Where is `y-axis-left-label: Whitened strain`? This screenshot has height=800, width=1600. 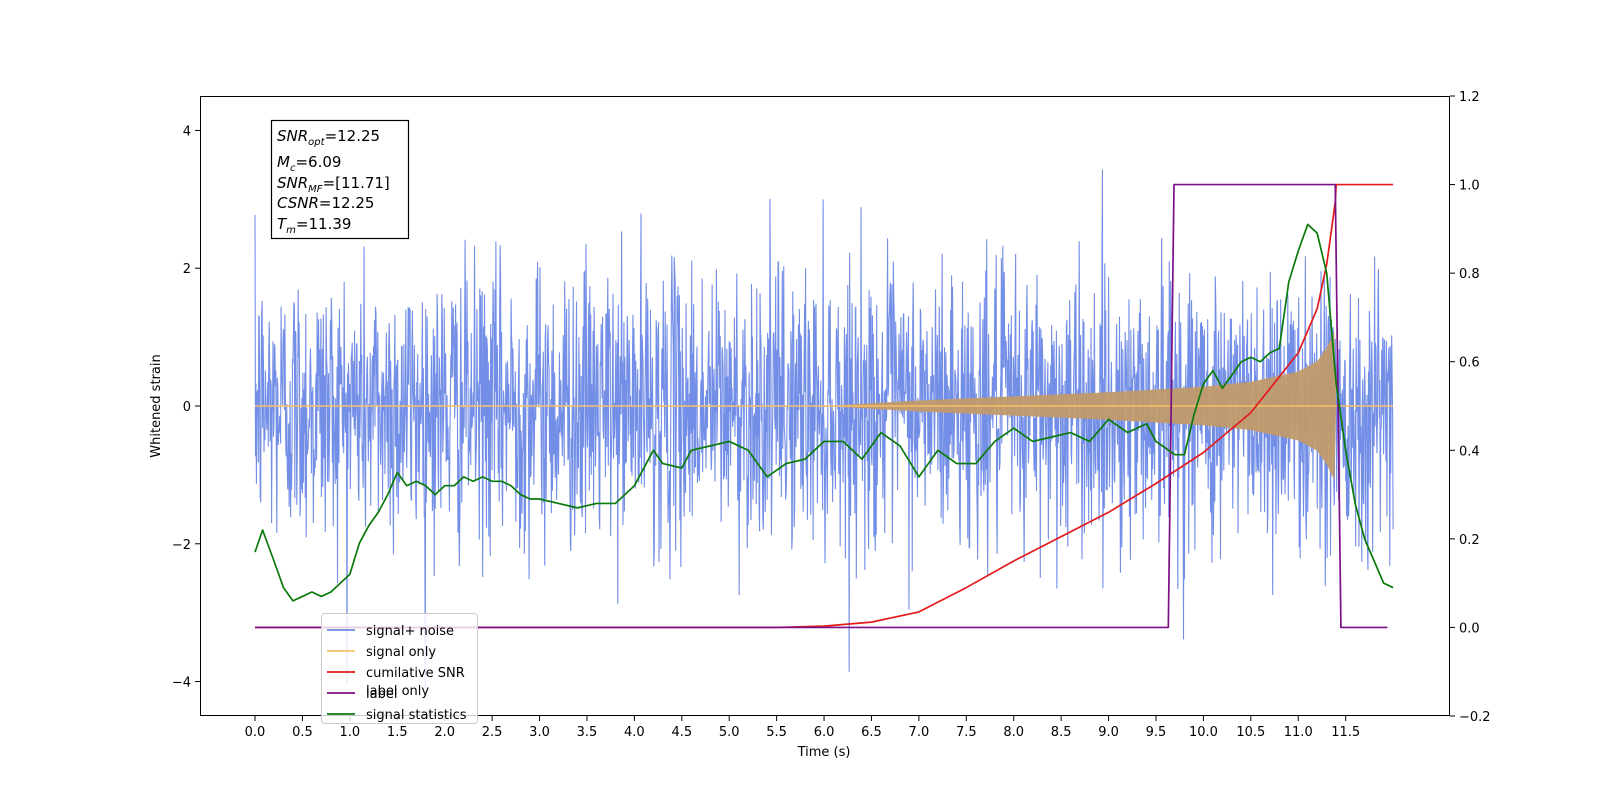
y-axis-left-label: Whitened strain is located at coordinates (156, 405).